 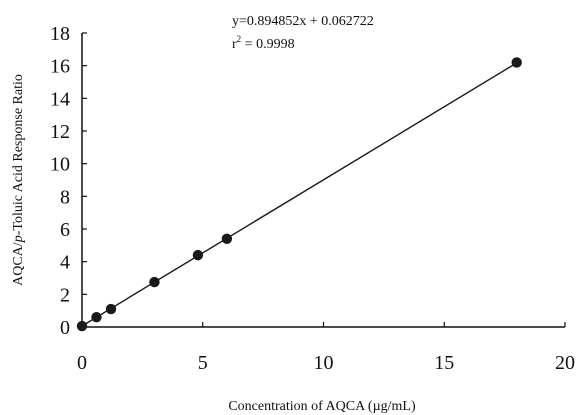 What do you see at coordinates (322, 406) in the screenshot?
I see `x-axis-title: Concentration of AQCA (µg/mL)` at bounding box center [322, 406].